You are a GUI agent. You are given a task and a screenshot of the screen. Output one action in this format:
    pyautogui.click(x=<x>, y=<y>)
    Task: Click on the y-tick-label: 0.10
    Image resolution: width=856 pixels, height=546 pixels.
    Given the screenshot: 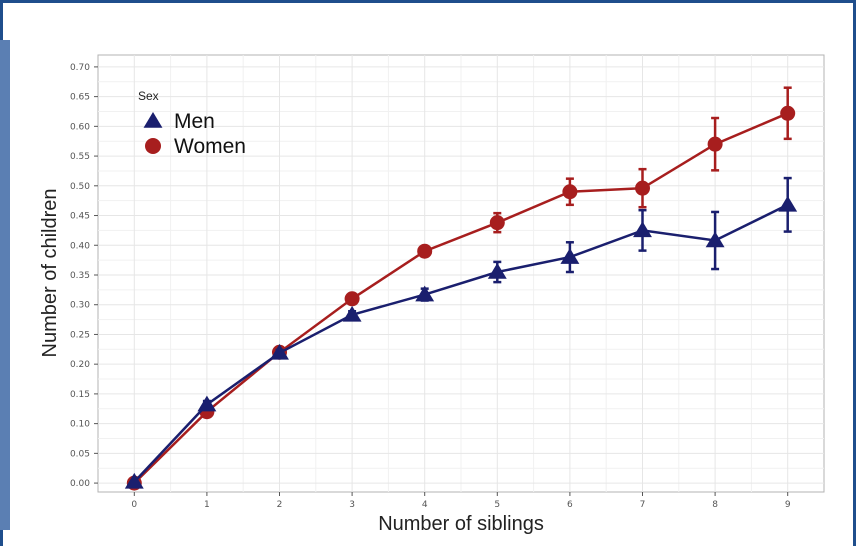 What is the action you would take?
    pyautogui.click(x=80, y=425)
    